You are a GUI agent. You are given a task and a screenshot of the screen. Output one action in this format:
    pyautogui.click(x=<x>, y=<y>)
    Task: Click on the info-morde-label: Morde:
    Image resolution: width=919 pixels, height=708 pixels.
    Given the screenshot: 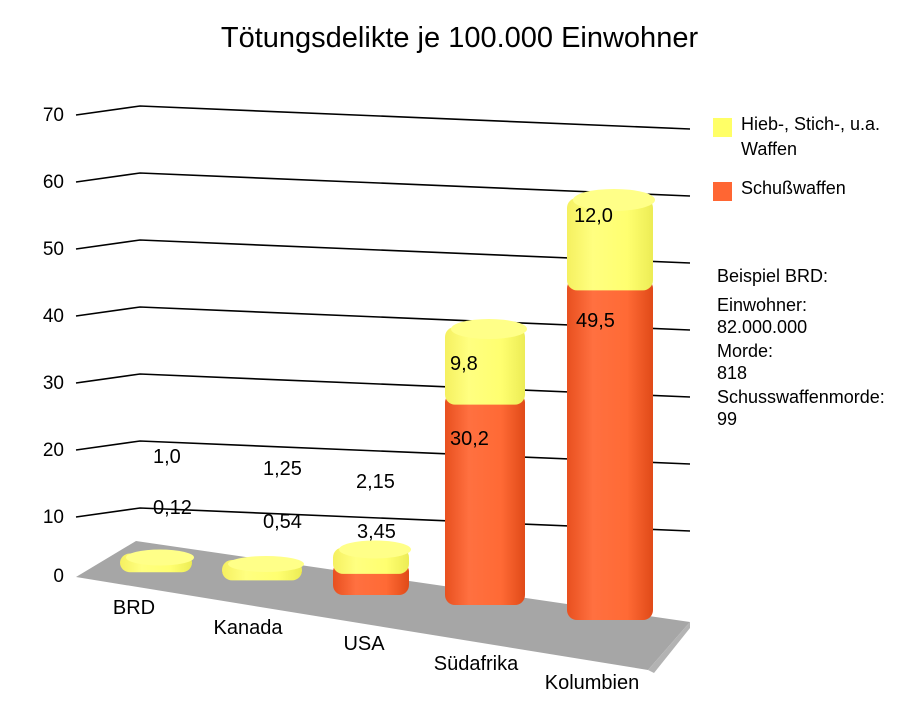 What is the action you would take?
    pyautogui.click(x=745, y=351)
    